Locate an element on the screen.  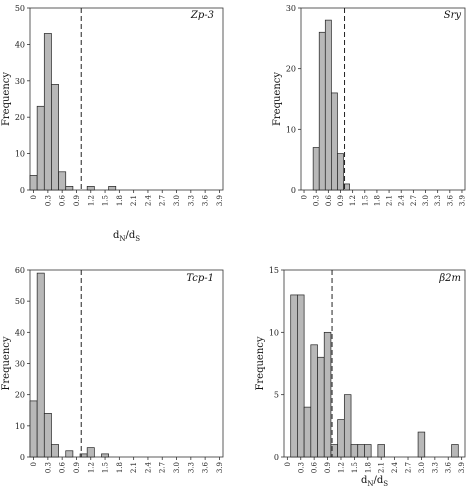
gene-label: Zp-3 is located at coordinates (202, 15).